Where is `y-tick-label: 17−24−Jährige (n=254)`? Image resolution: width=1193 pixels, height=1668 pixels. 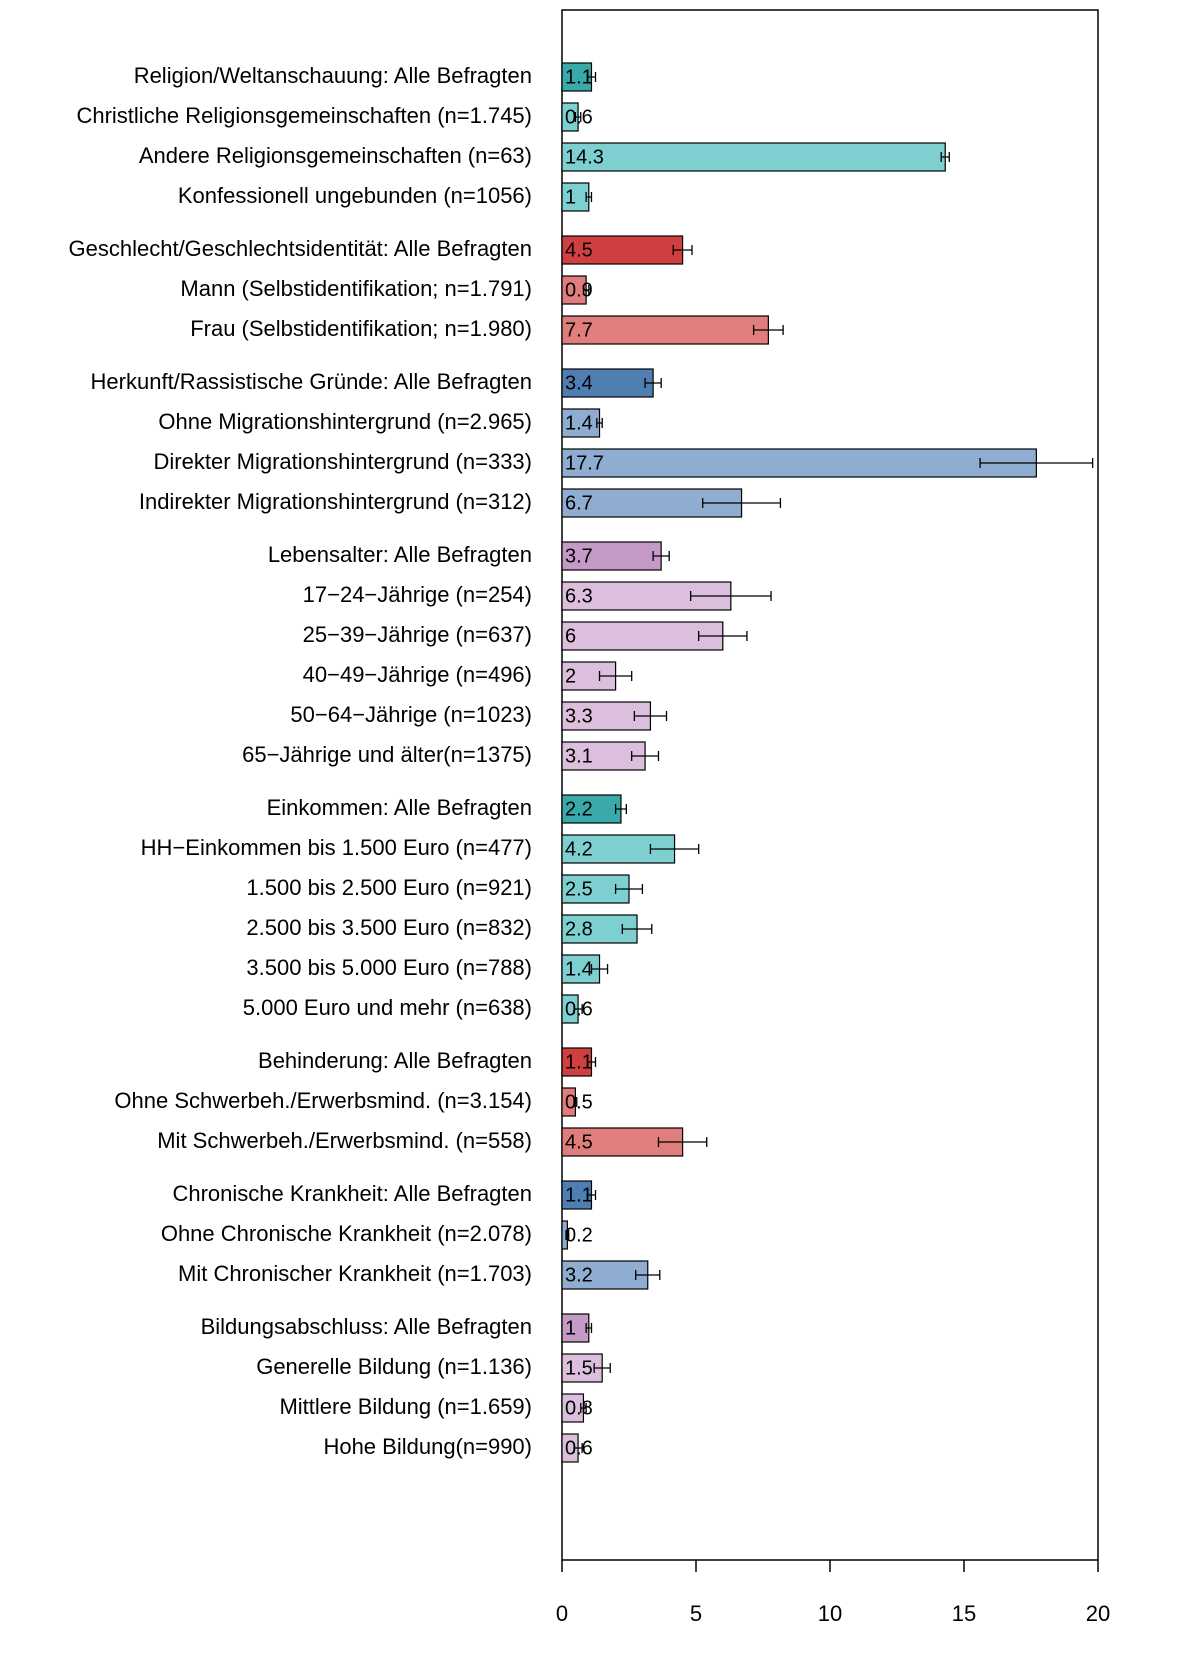 y-tick-label: 17−24−Jährige (n=254) is located at coordinates (417, 594).